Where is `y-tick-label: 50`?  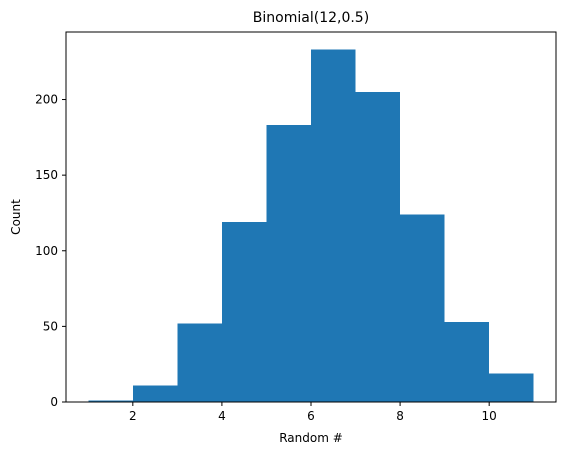
y-tick-label: 50 is located at coordinates (50, 326).